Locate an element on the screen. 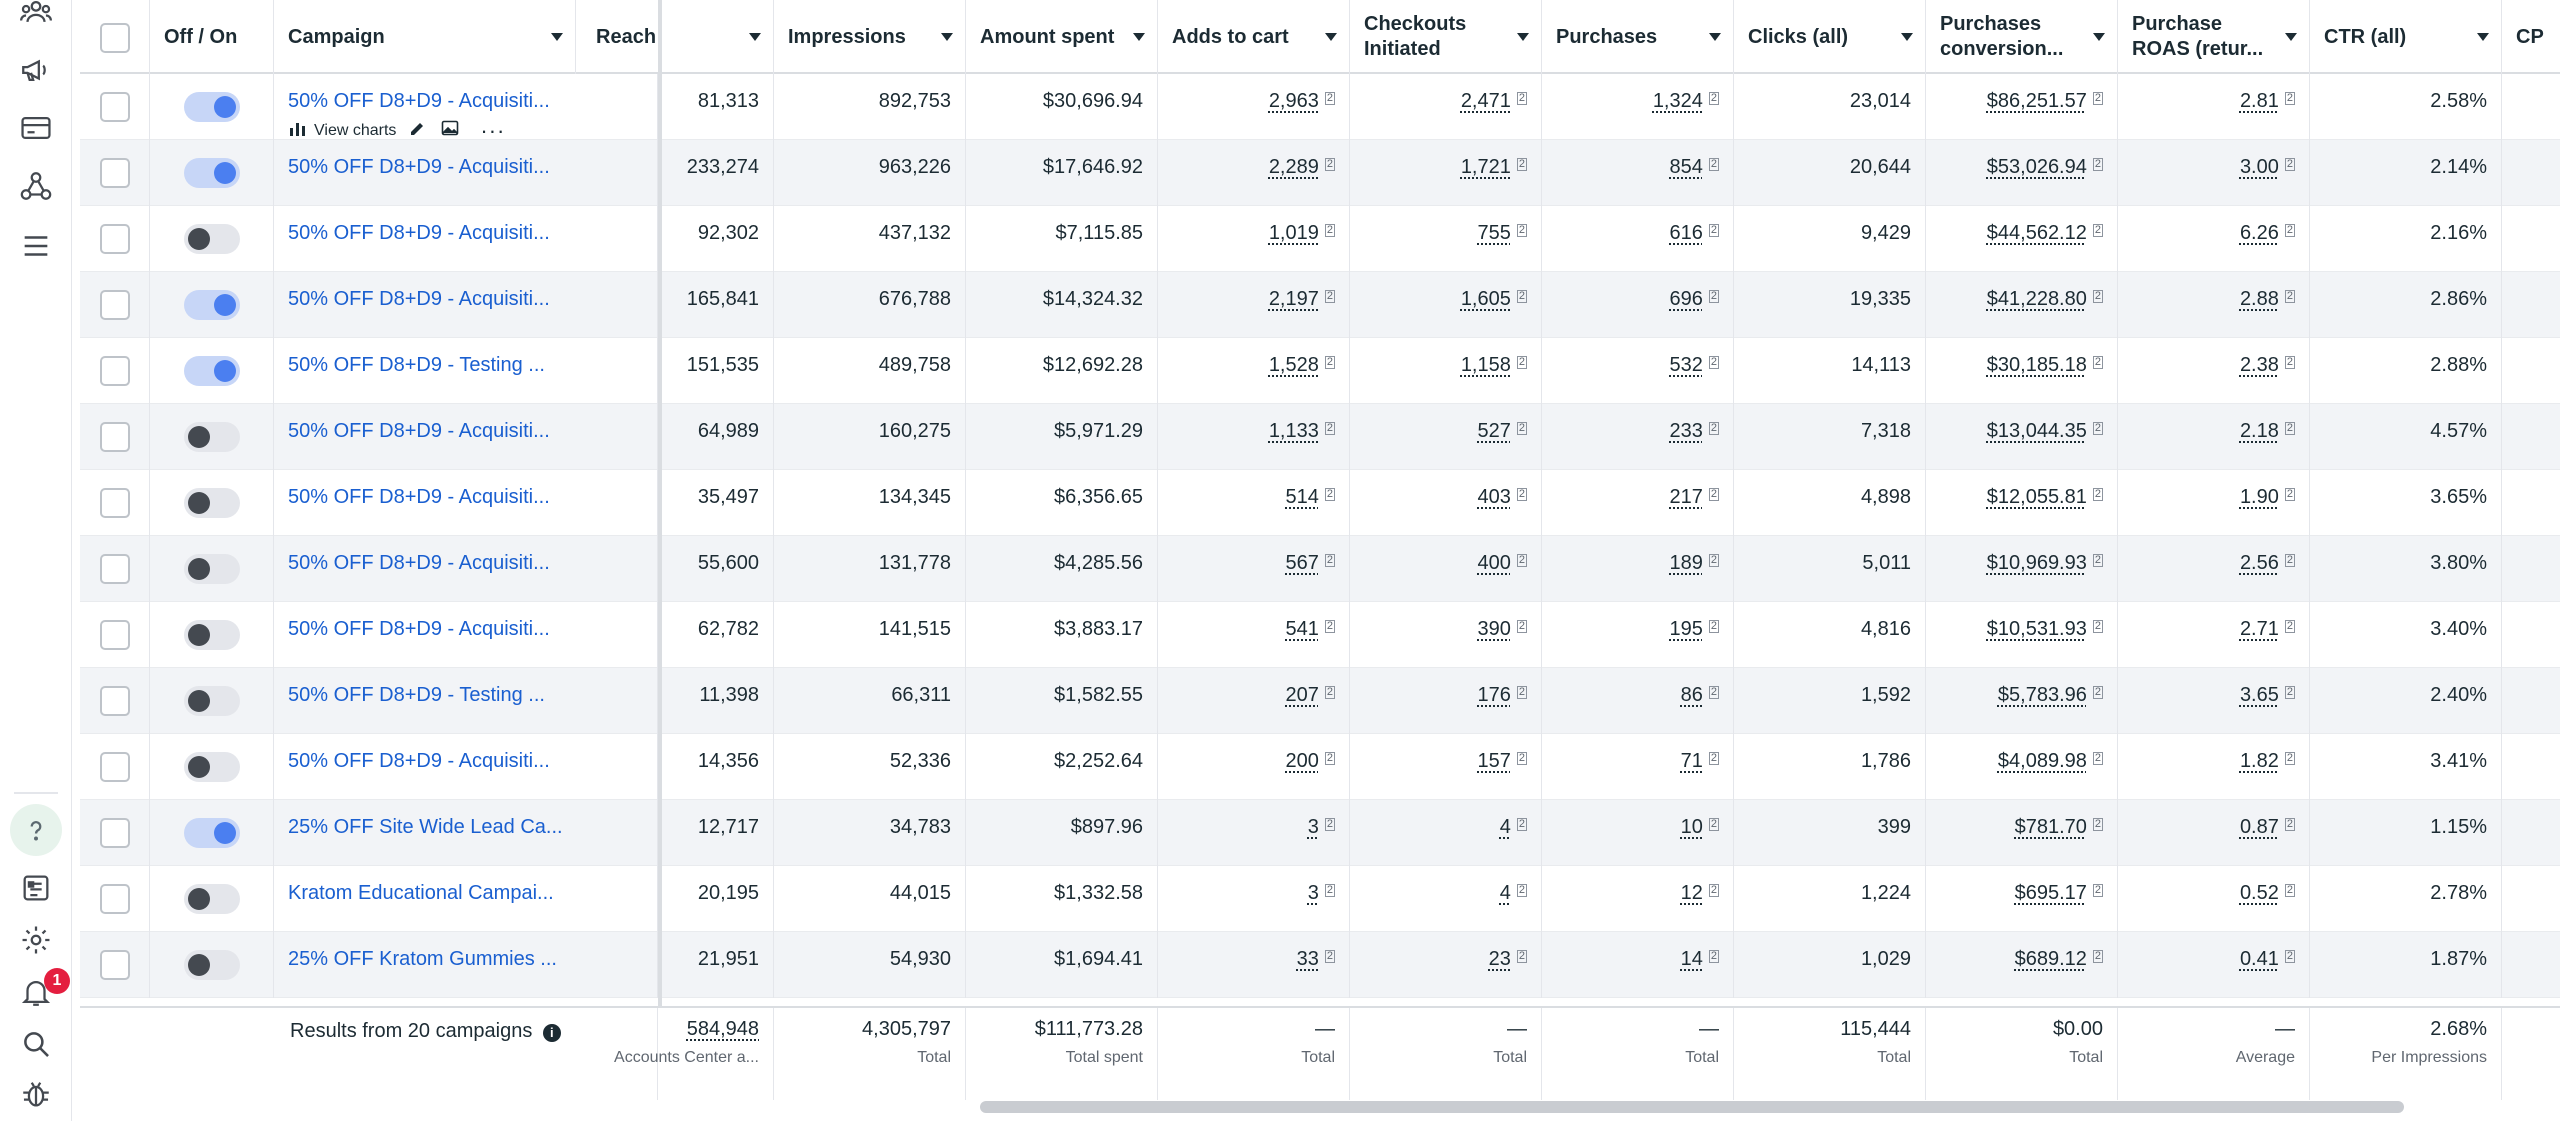 The image size is (2560, 1121). bar-chart-icon is located at coordinates (298, 129).